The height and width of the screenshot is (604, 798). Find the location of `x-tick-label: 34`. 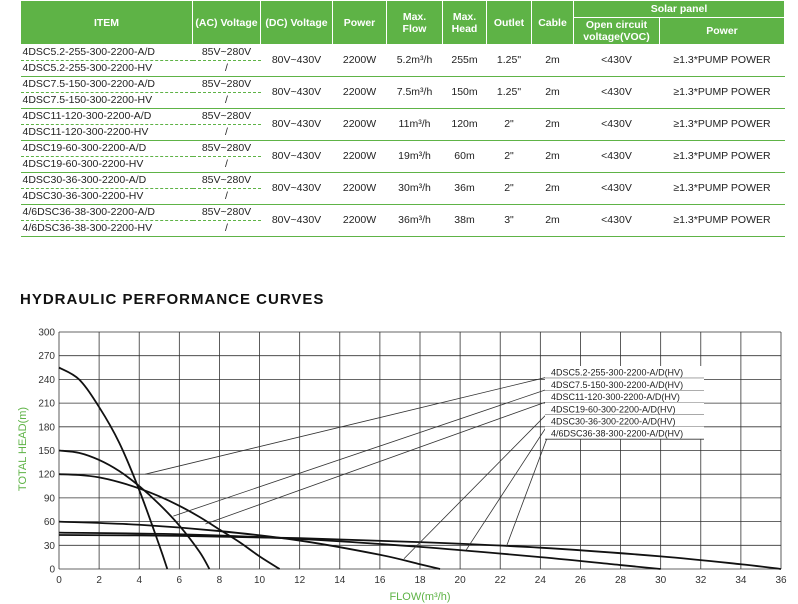

x-tick-label: 34 is located at coordinates (741, 580).